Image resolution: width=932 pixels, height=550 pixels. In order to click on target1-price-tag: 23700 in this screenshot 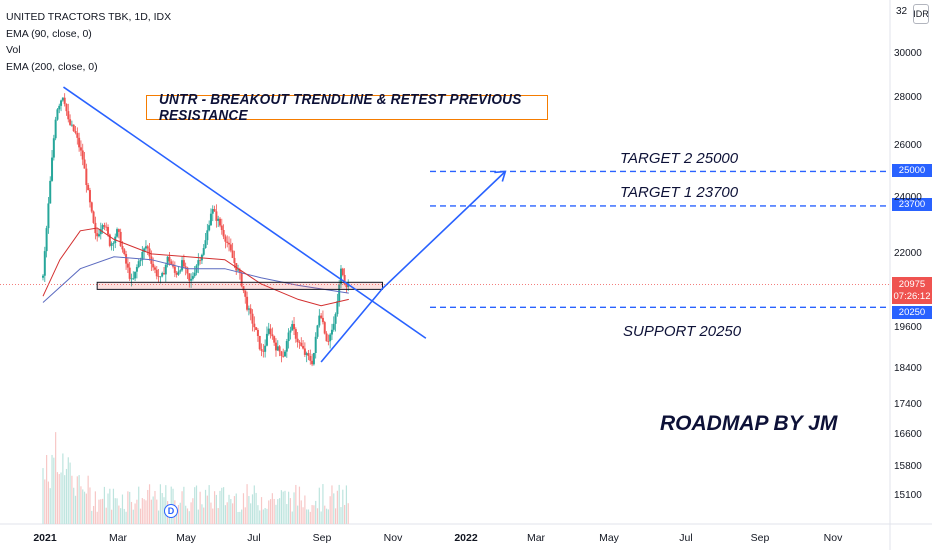, I will do `click(912, 204)`.